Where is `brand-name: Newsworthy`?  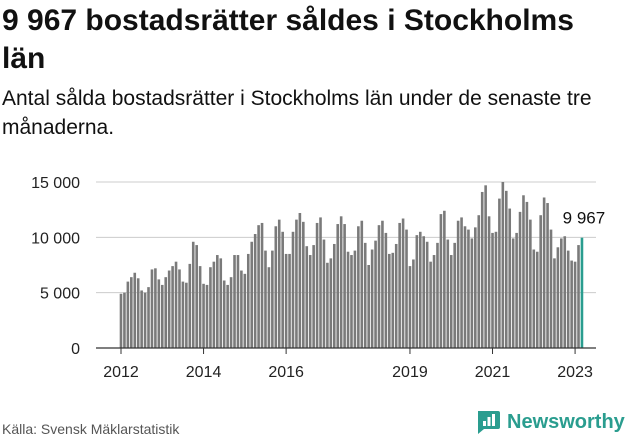 brand-name: Newsworthy is located at coordinates (566, 421).